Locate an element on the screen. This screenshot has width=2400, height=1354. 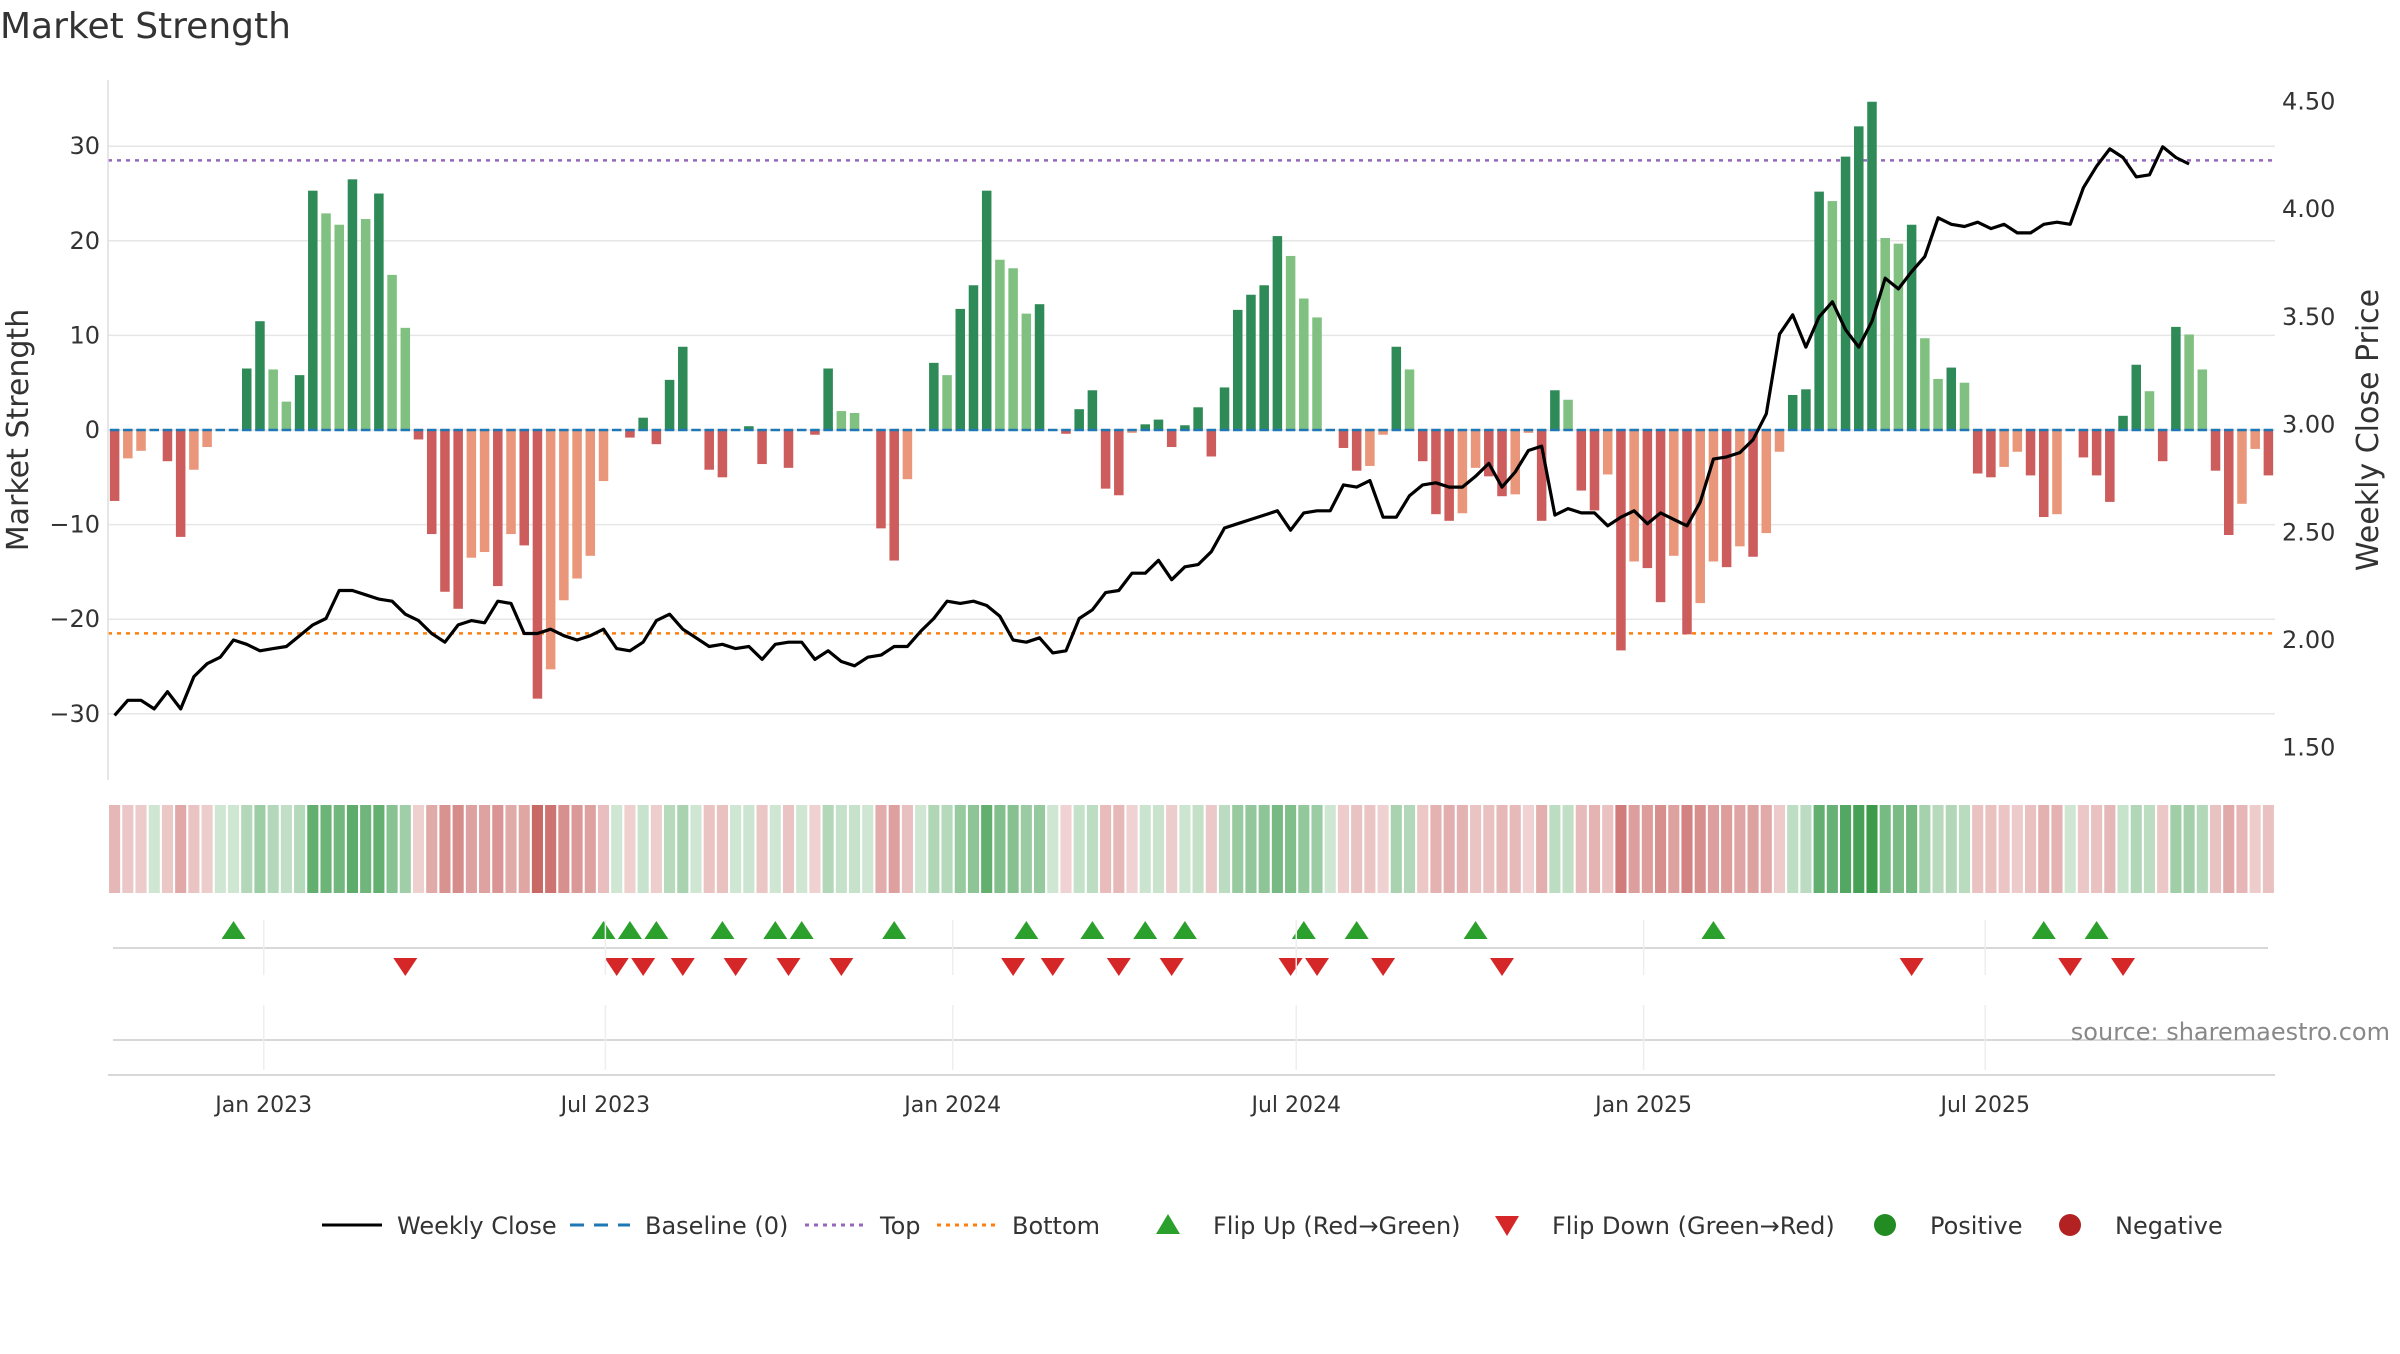
legend-label: Top is located at coordinates (900, 1226).